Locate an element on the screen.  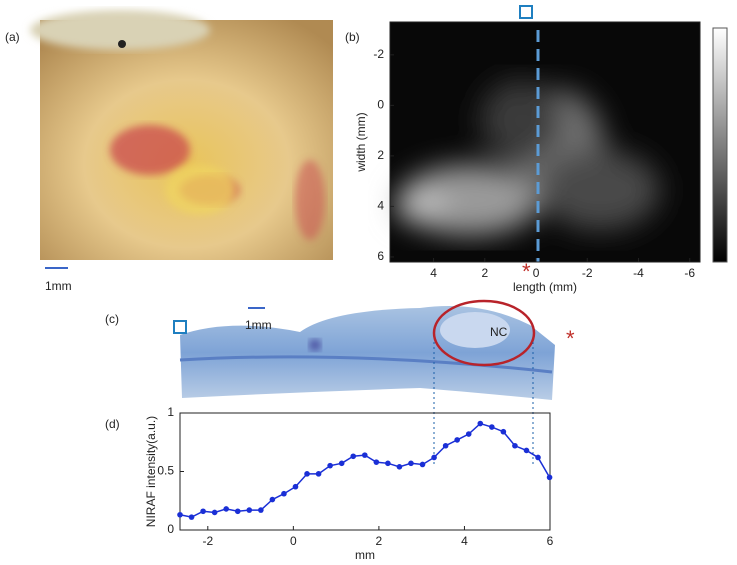
nc-label: NC is located at coordinates (499, 332).